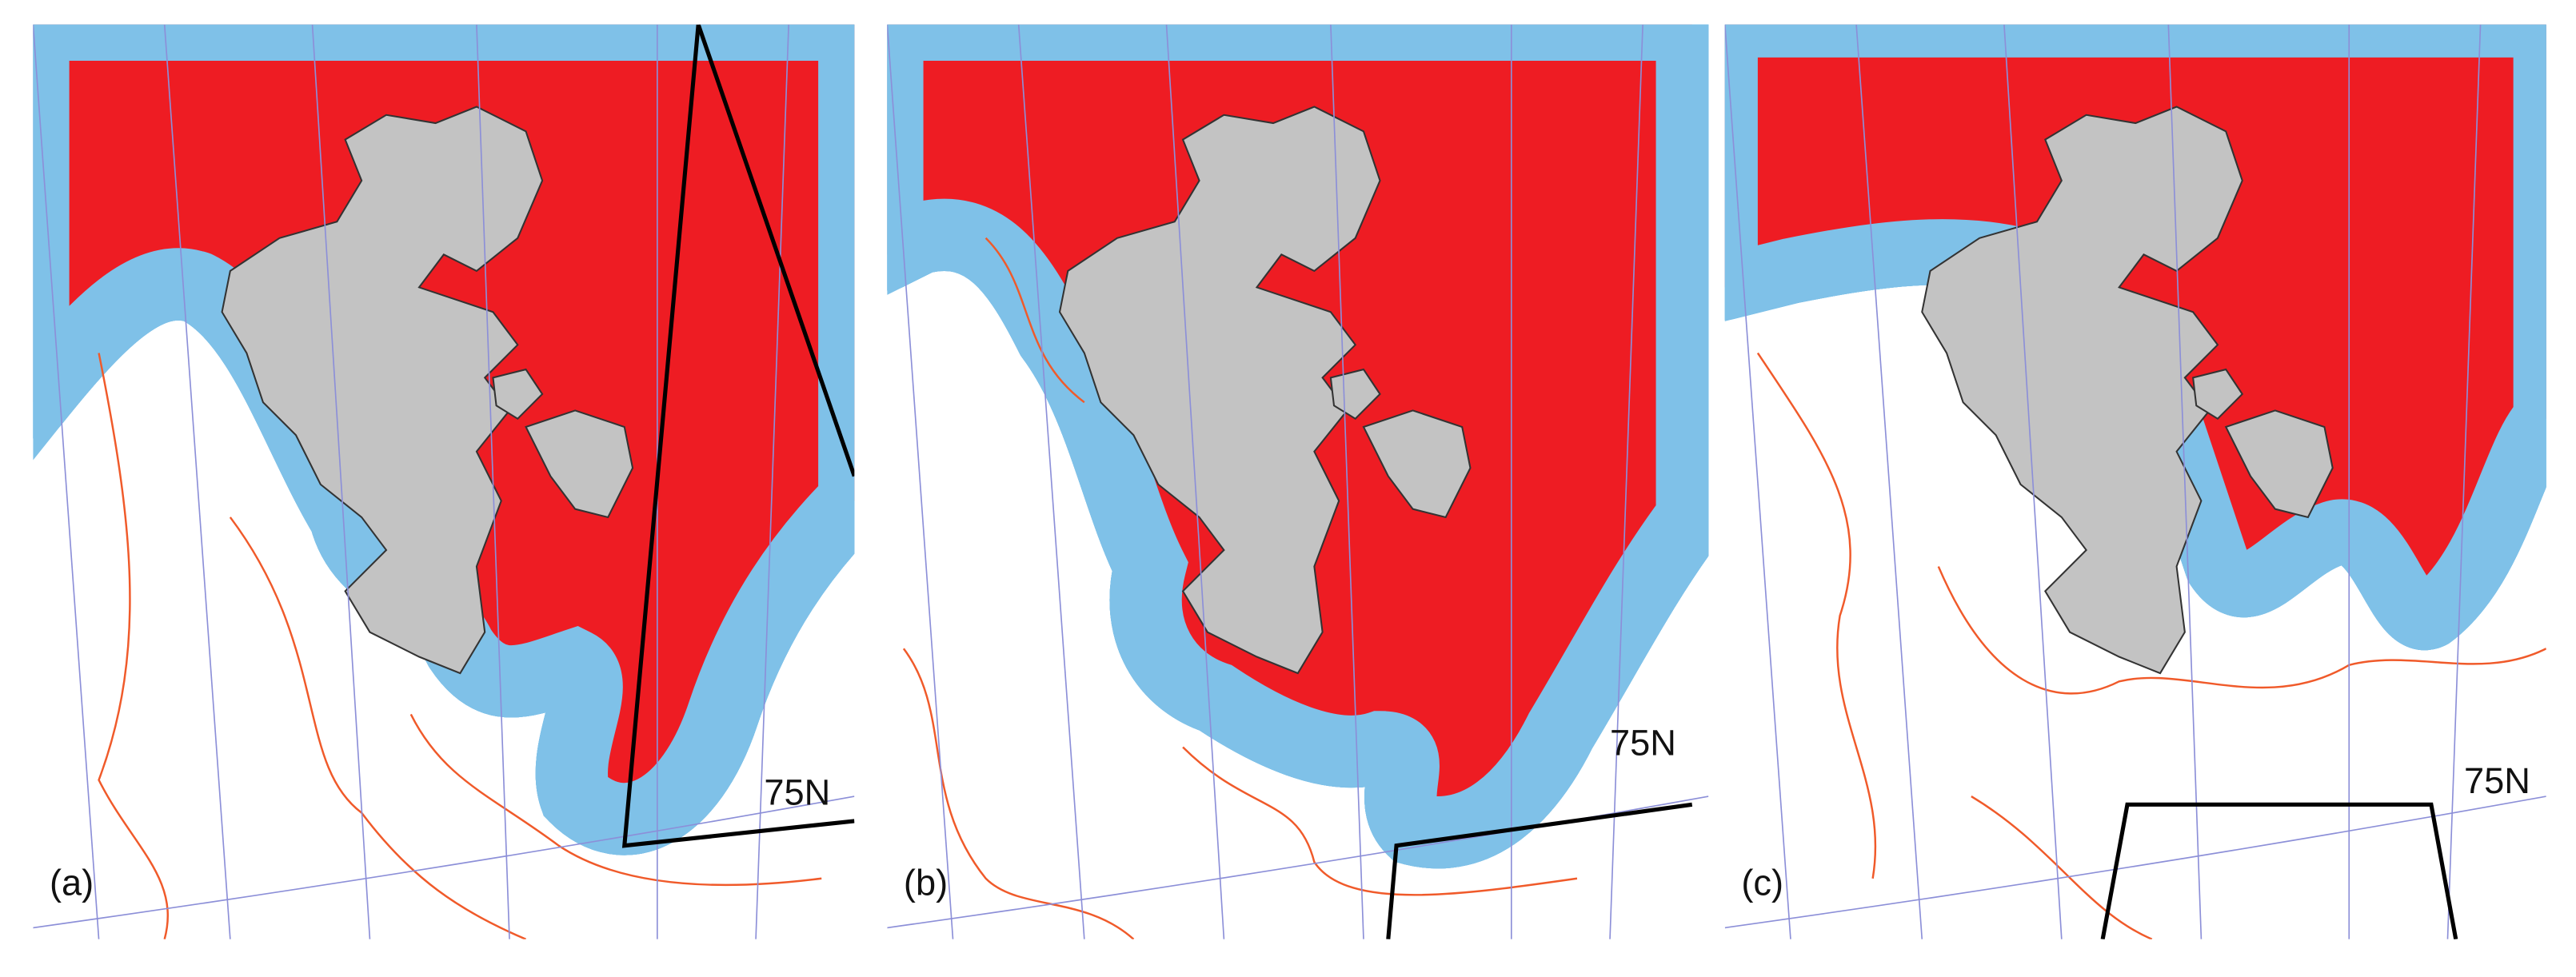 Image resolution: width=2576 pixels, height=977 pixels. Describe the element at coordinates (72, 882) in the screenshot. I see `panel-label: (a)` at that location.